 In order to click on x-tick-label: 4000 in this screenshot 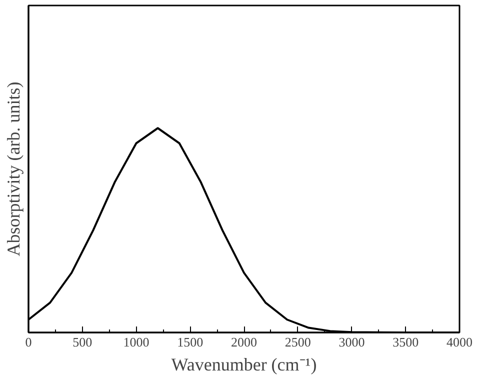, I will do `click(459, 342)`.